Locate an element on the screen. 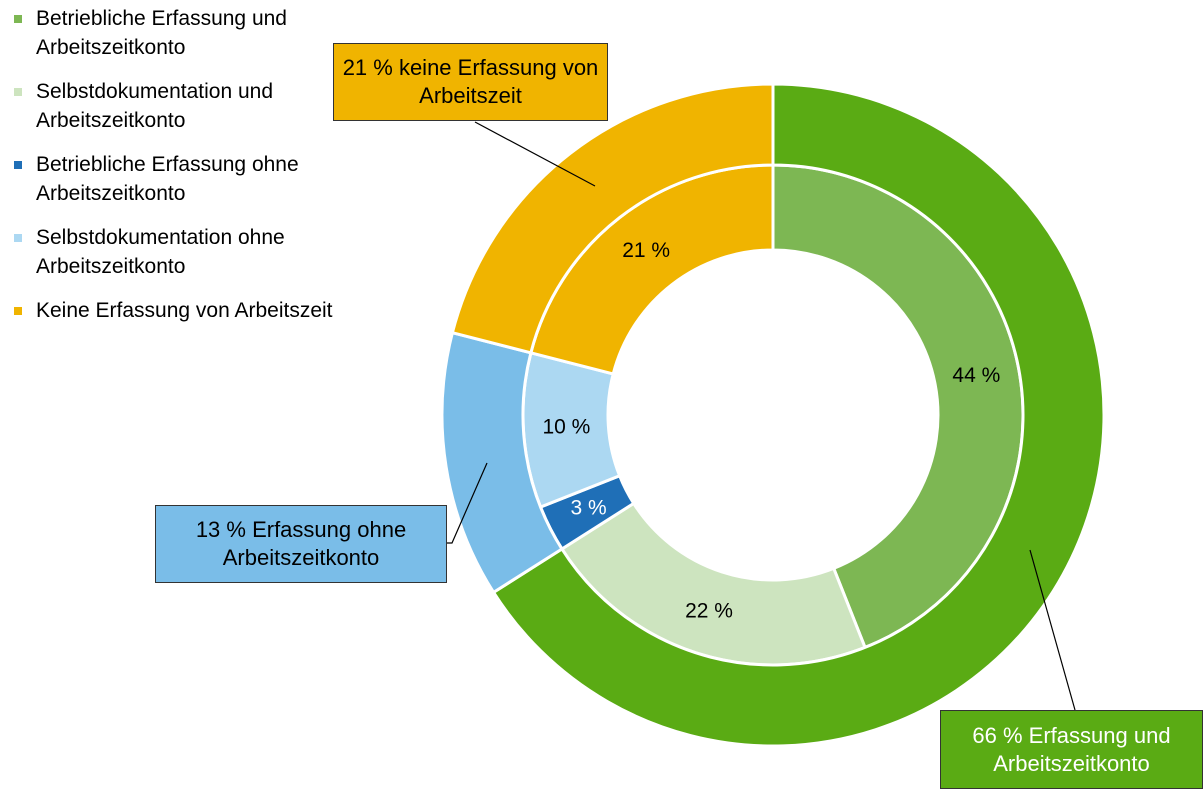 This screenshot has height=789, width=1204. data-label: 22 % is located at coordinates (709, 610).